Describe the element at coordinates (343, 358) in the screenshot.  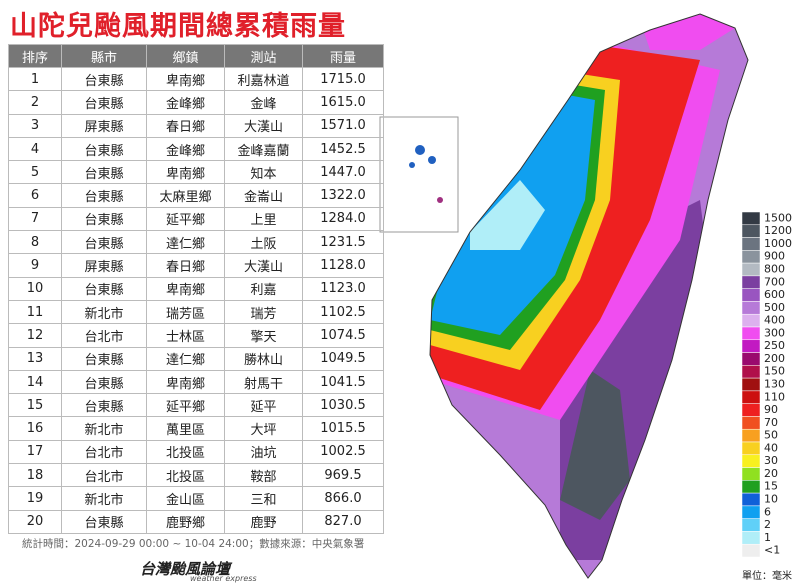
I see `table-cell: 1049.5` at that location.